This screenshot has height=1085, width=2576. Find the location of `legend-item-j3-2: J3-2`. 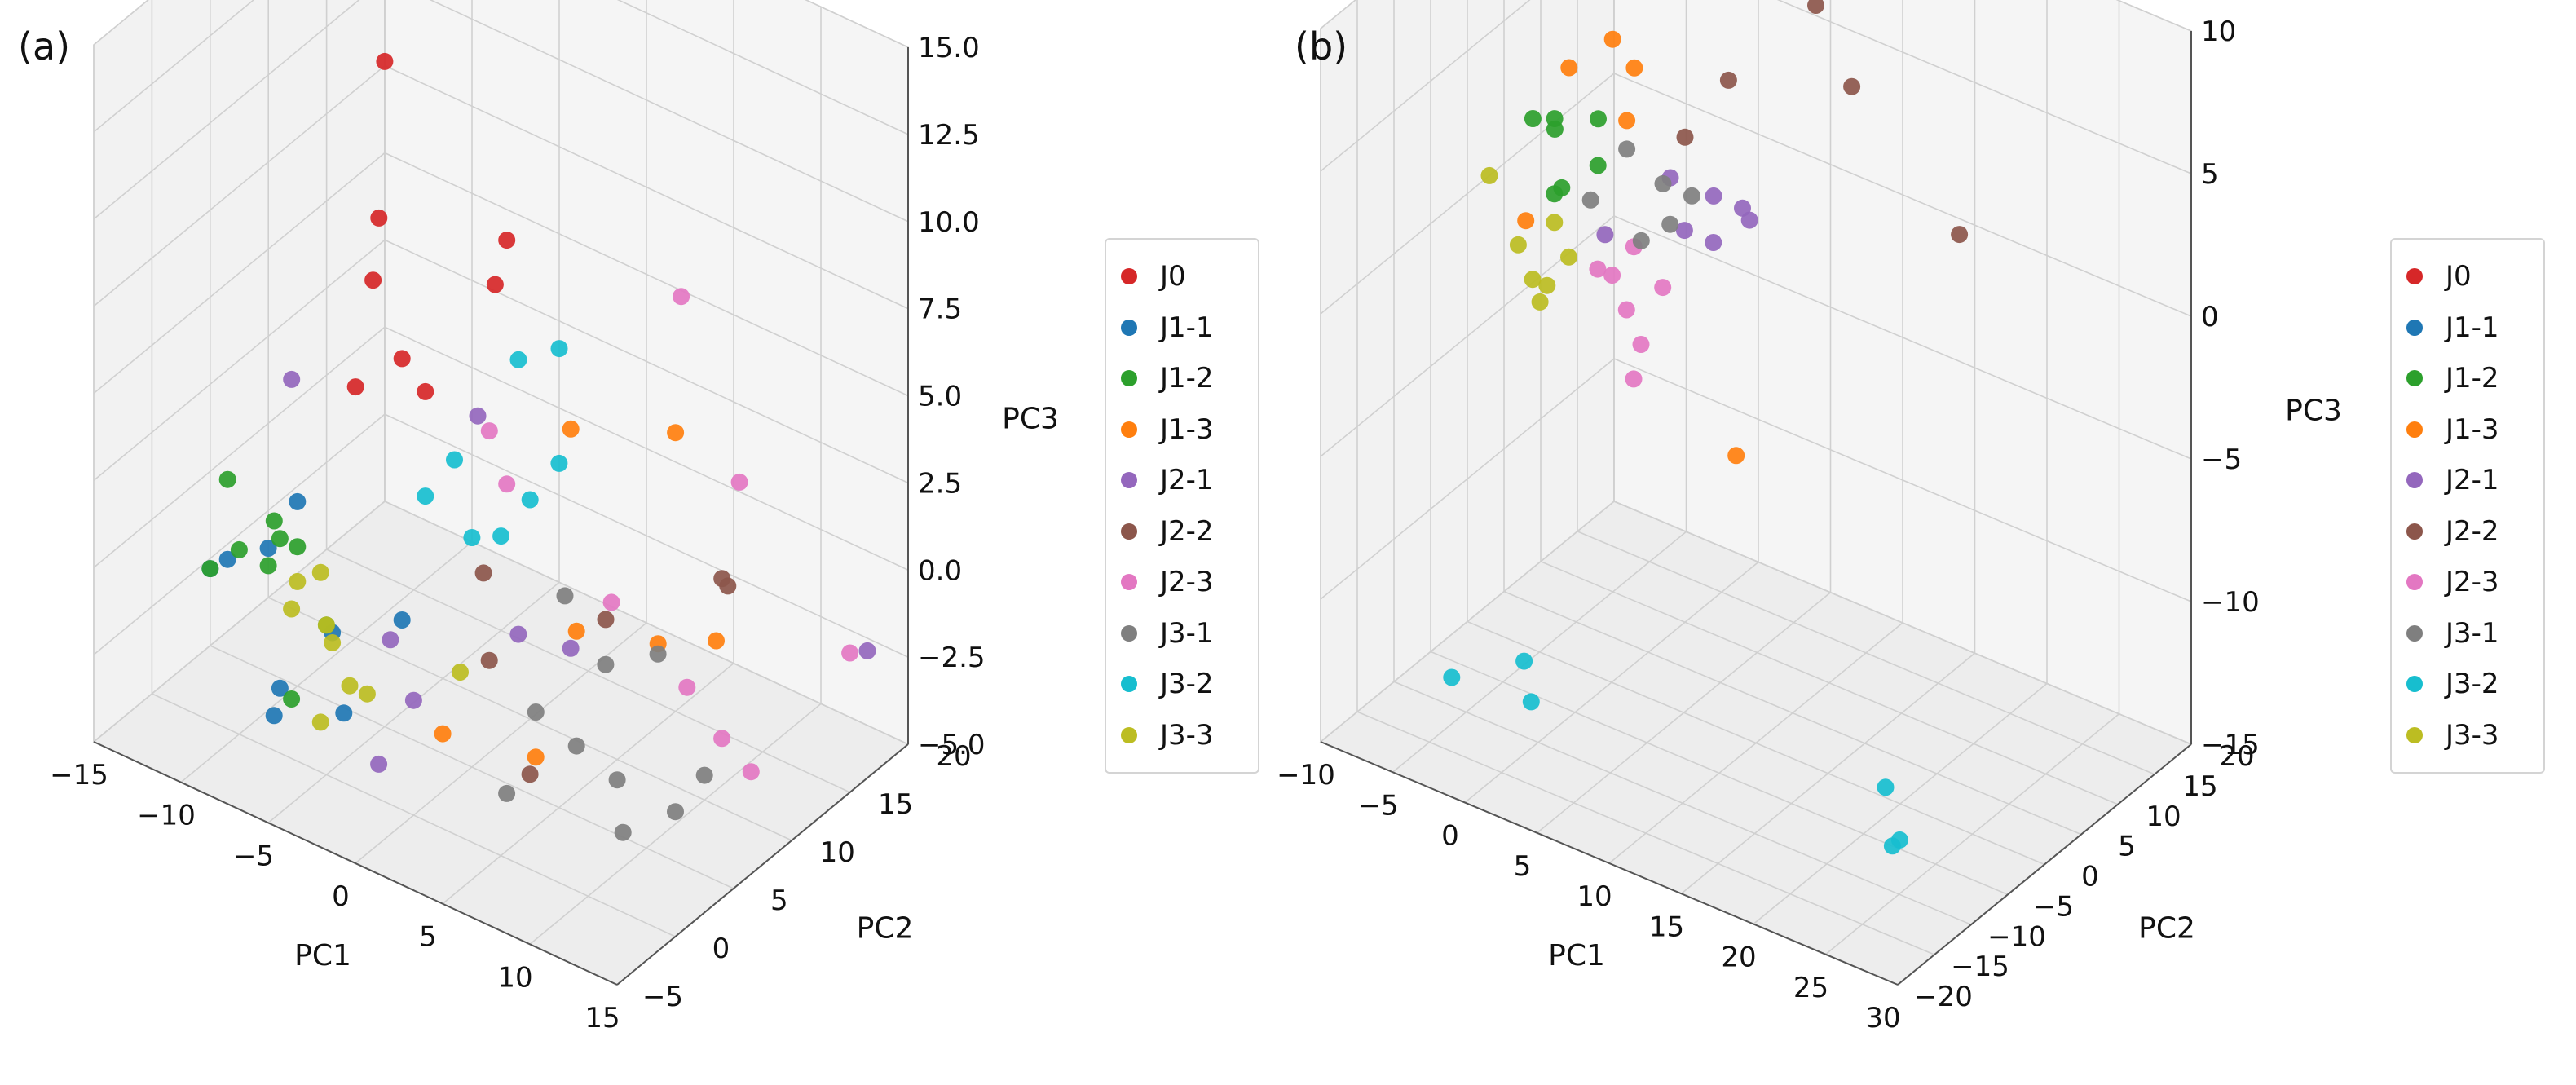

legend-item-j3-2: J3-2 is located at coordinates (2465, 684).